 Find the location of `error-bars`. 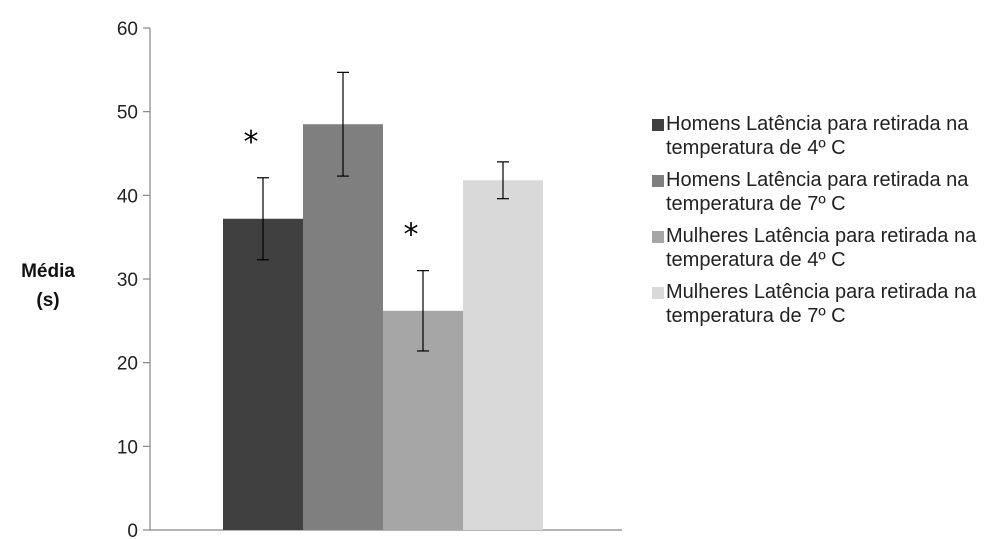

error-bars is located at coordinates (383, 211).